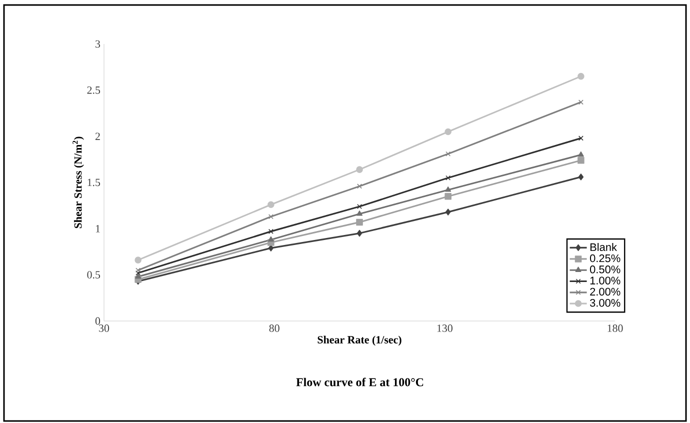 This screenshot has width=690, height=423. I want to click on x-tick-label: 130, so click(444, 328).